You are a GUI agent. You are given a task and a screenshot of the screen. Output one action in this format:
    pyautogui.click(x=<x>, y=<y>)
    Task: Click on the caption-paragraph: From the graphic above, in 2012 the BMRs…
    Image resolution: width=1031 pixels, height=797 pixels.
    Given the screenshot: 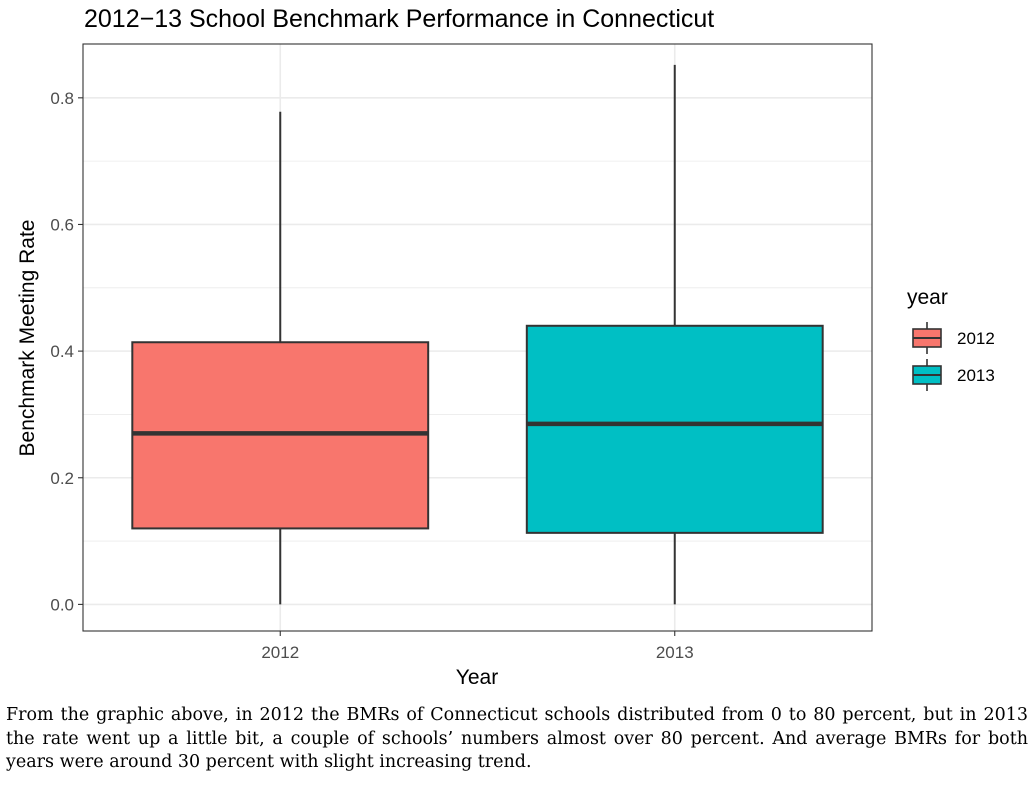 What is the action you would take?
    pyautogui.click(x=517, y=738)
    